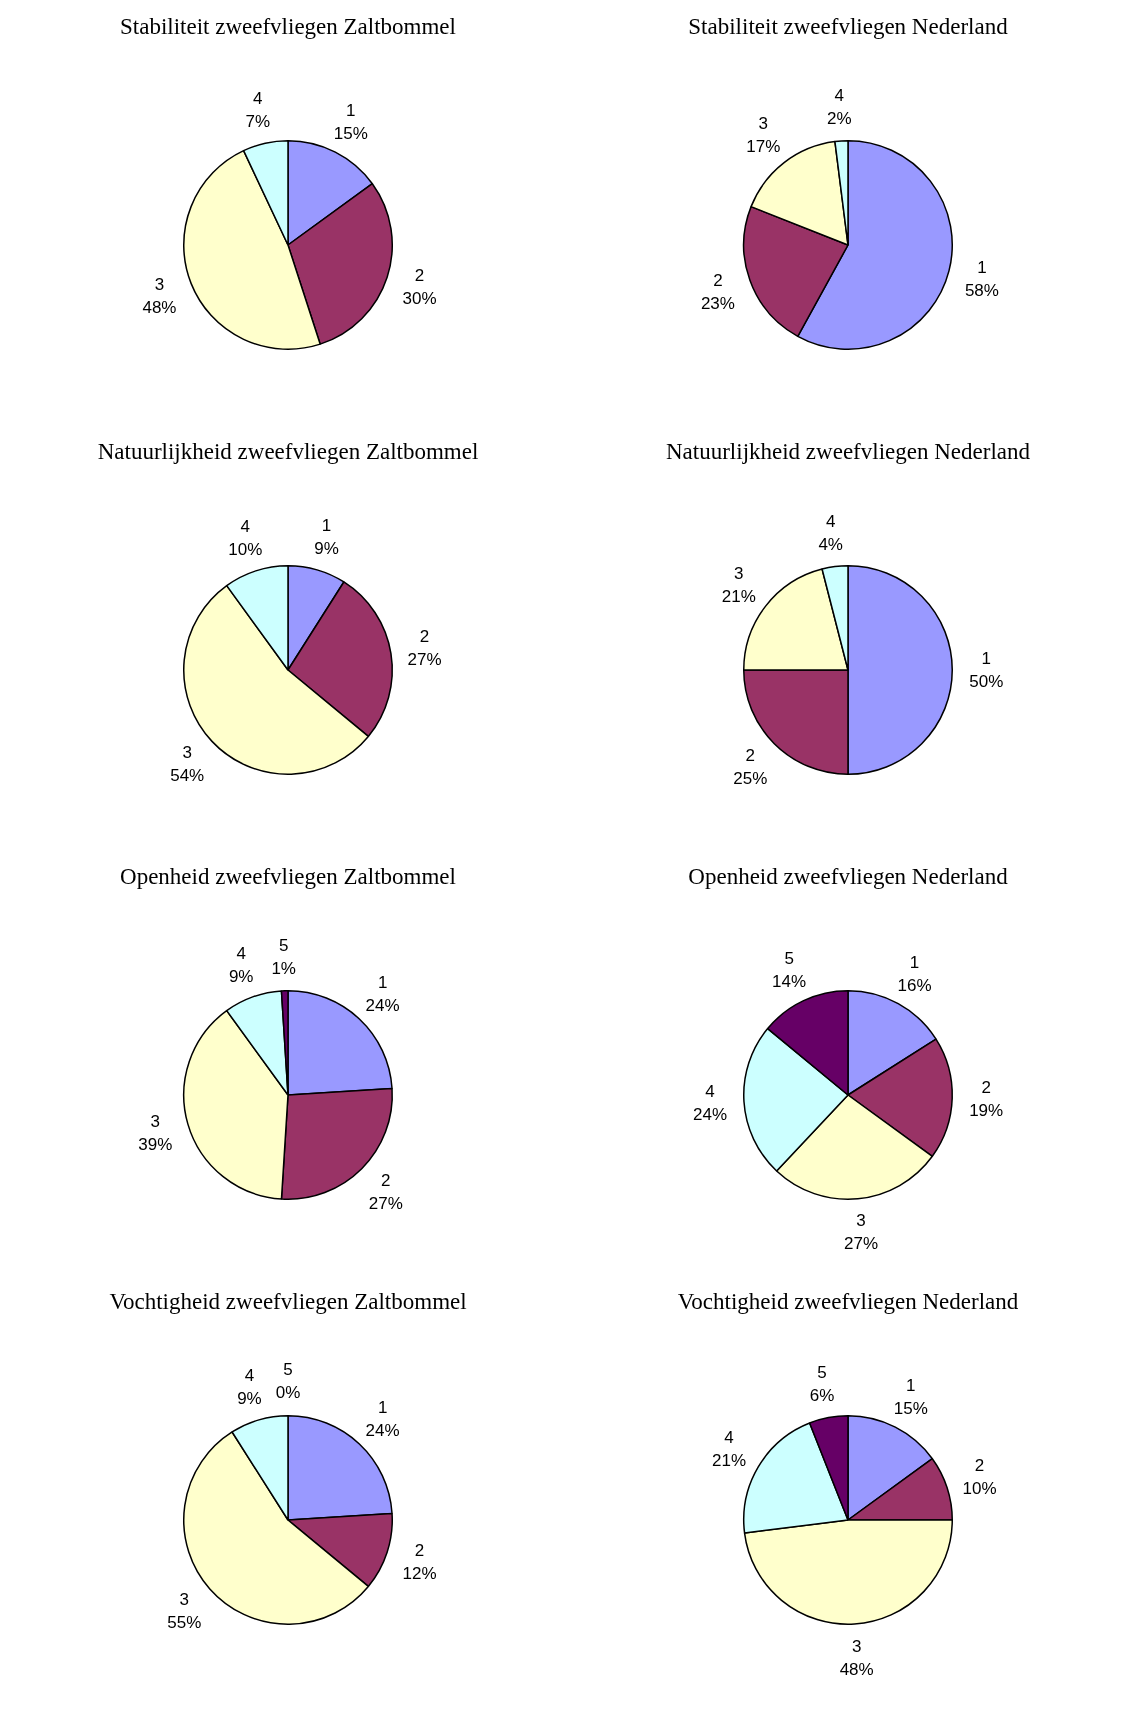 This screenshot has width=1136, height=1724. What do you see at coordinates (986, 681) in the screenshot?
I see `data-label: 50%` at bounding box center [986, 681].